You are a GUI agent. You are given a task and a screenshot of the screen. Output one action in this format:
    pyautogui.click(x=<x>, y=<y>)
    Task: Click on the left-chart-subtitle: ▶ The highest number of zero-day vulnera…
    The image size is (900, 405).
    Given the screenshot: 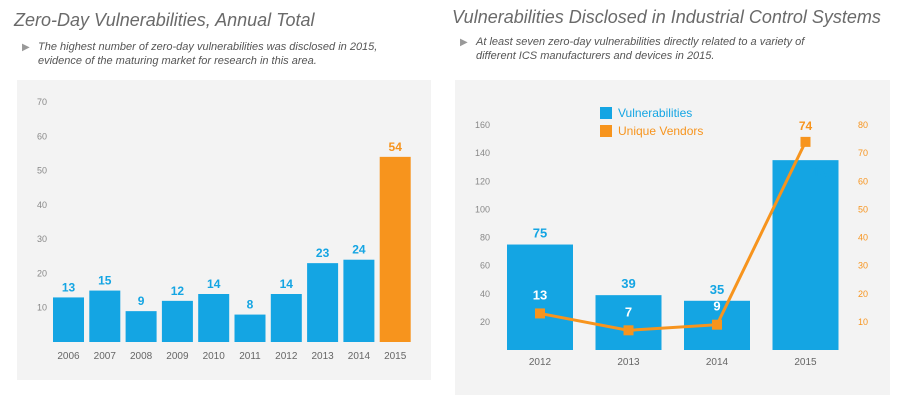 What is the action you would take?
    pyautogui.click(x=200, y=54)
    